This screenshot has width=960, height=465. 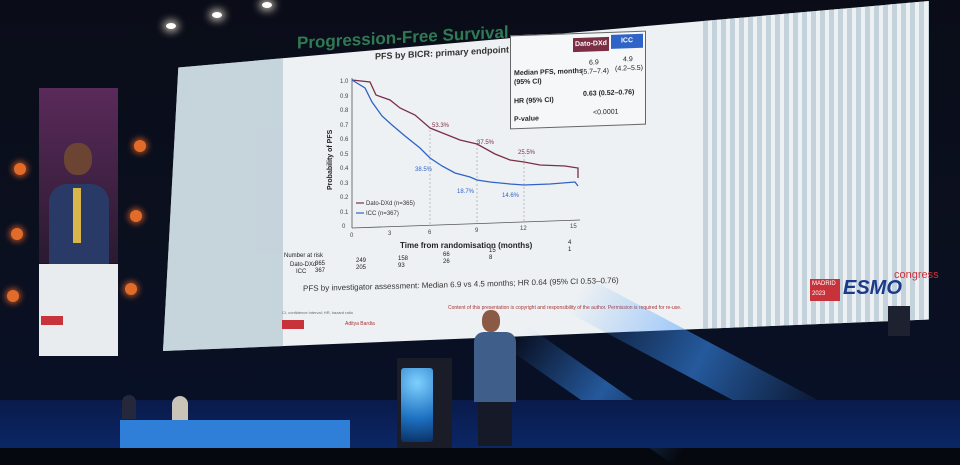 I want to click on y-tick: 0.2, so click(x=344, y=198).